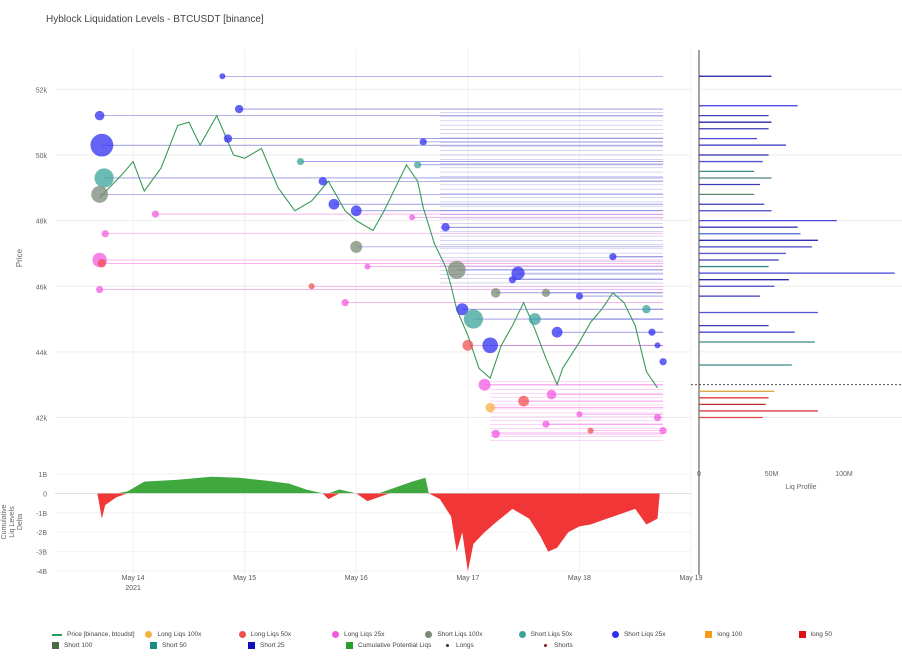 Image resolution: width=902 pixels, height=656 pixels. What do you see at coordinates (467, 578) in the screenshot?
I see `x-tick-label: May 17` at bounding box center [467, 578].